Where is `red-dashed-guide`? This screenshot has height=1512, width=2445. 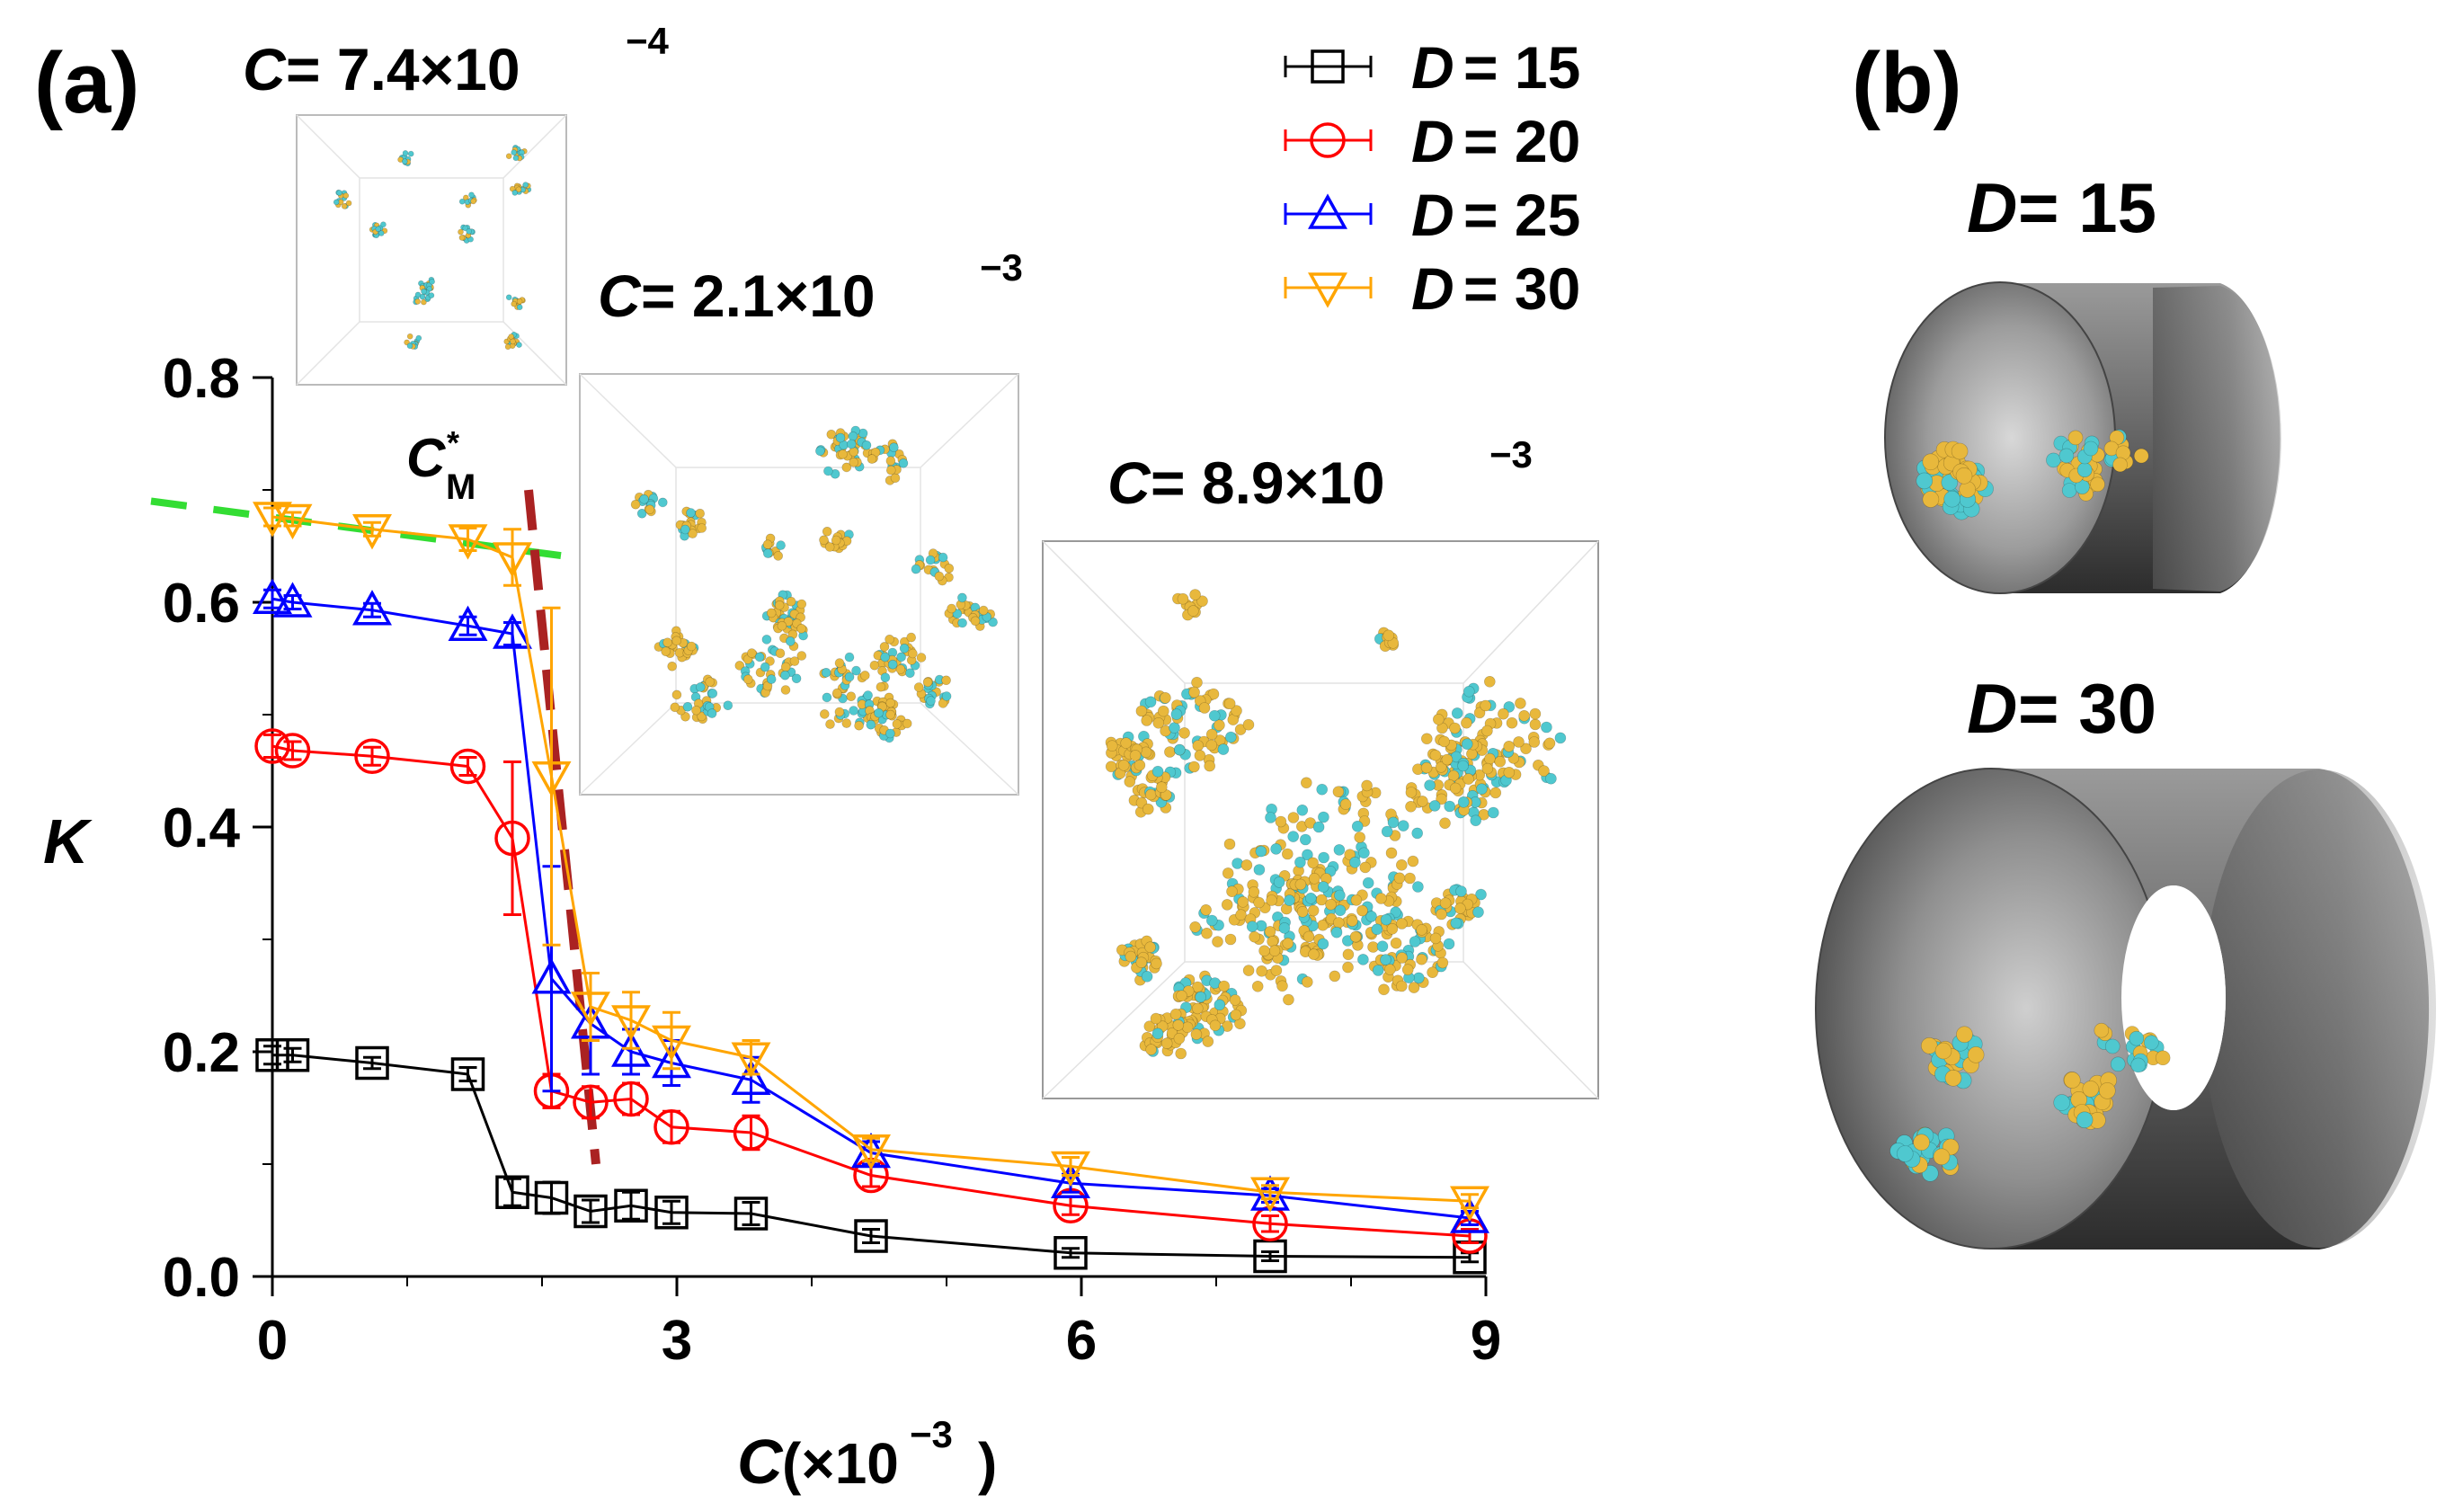
red-dashed-guide is located at coordinates (562, 827).